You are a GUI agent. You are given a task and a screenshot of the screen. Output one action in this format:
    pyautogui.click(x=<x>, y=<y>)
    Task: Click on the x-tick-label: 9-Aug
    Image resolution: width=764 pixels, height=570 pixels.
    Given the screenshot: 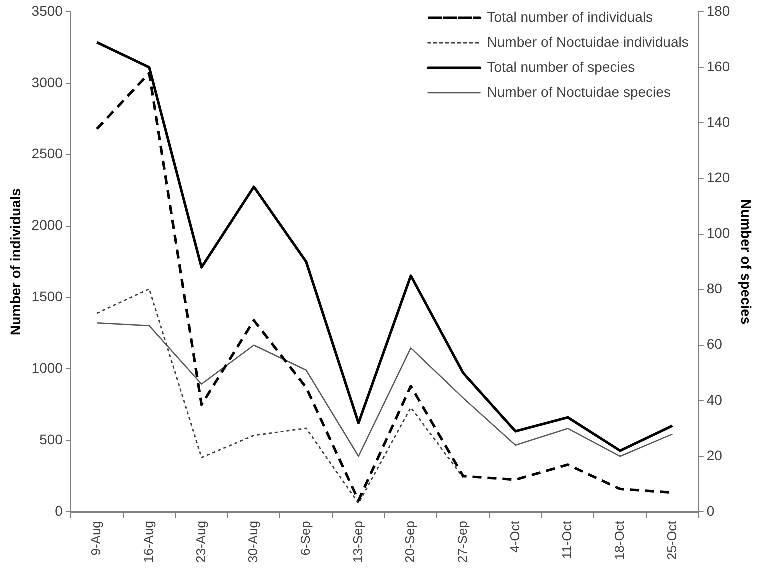 What is the action you would take?
    pyautogui.click(x=96, y=538)
    